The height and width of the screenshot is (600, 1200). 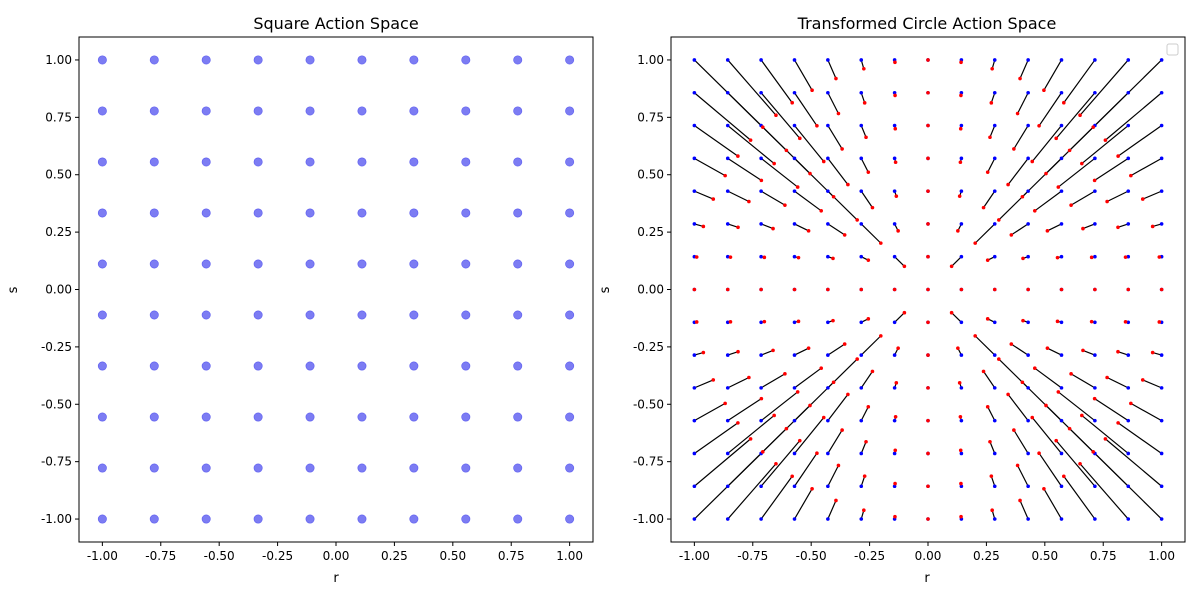 I want to click on left-y-tick-label: 0.00, so click(x=58, y=290).